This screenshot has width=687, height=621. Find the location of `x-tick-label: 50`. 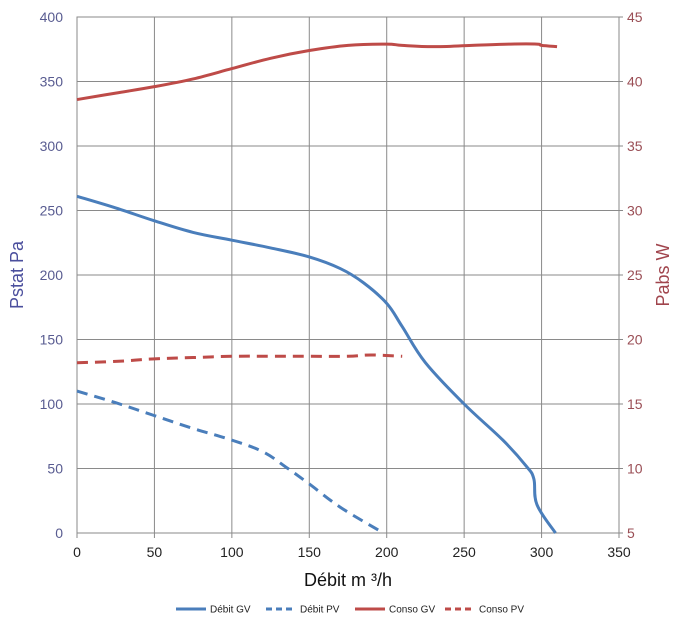

x-tick-label: 50 is located at coordinates (155, 552).